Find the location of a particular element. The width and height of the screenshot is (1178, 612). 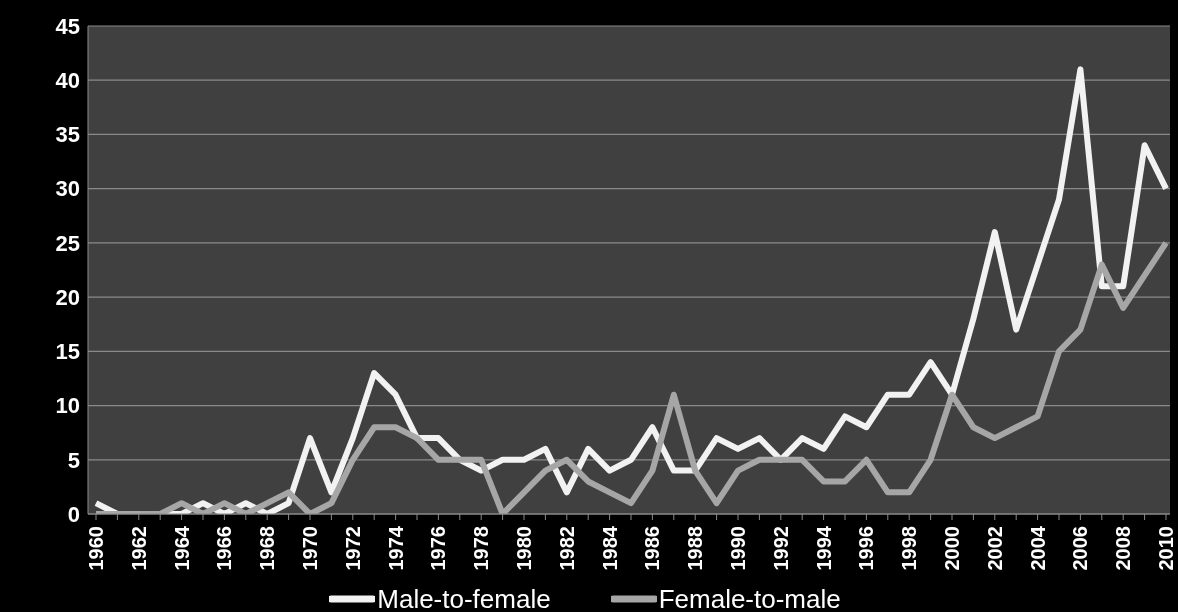

x-tick-label: 2000 is located at coordinates (952, 548).